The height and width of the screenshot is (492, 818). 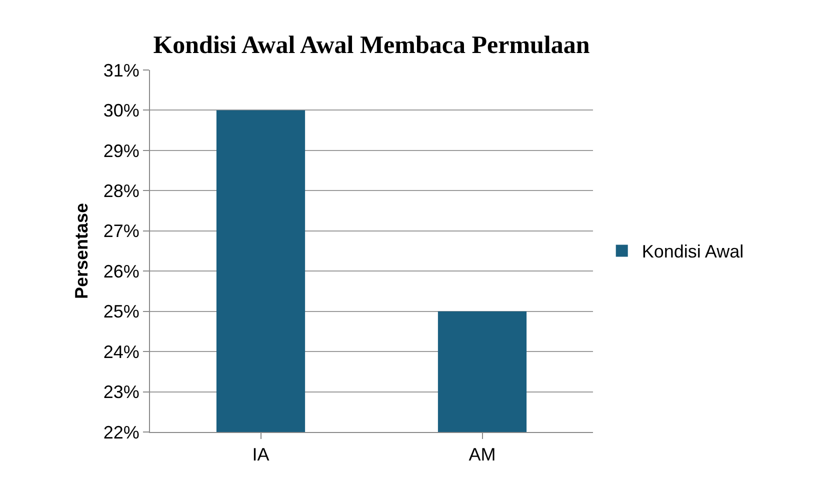 I want to click on chart-title: Kondisi Awal Awal Membaca Permulaan, so click(x=371, y=46).